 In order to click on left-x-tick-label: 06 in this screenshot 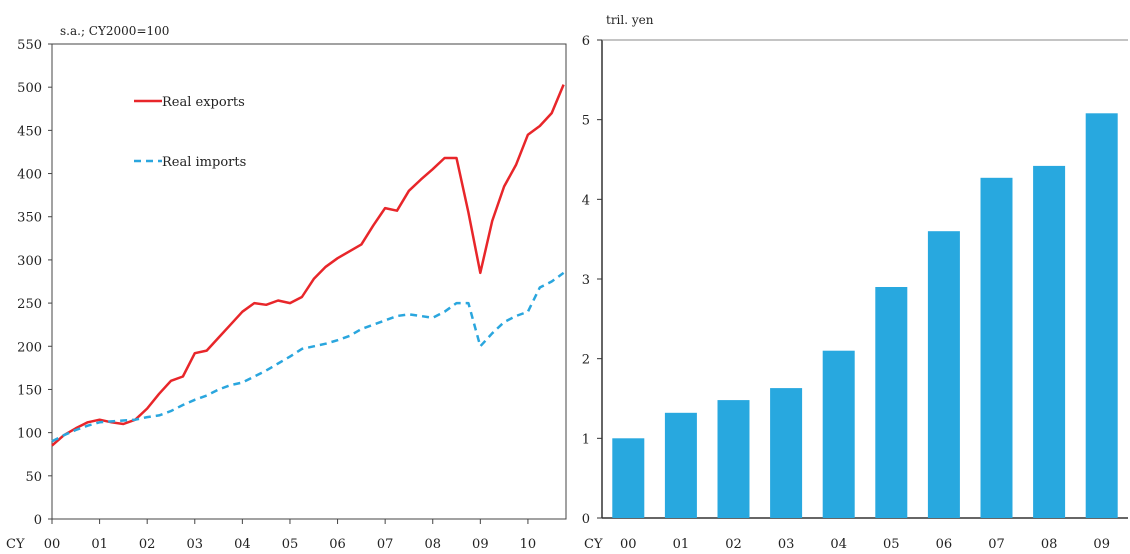, I will do `click(337, 544)`.